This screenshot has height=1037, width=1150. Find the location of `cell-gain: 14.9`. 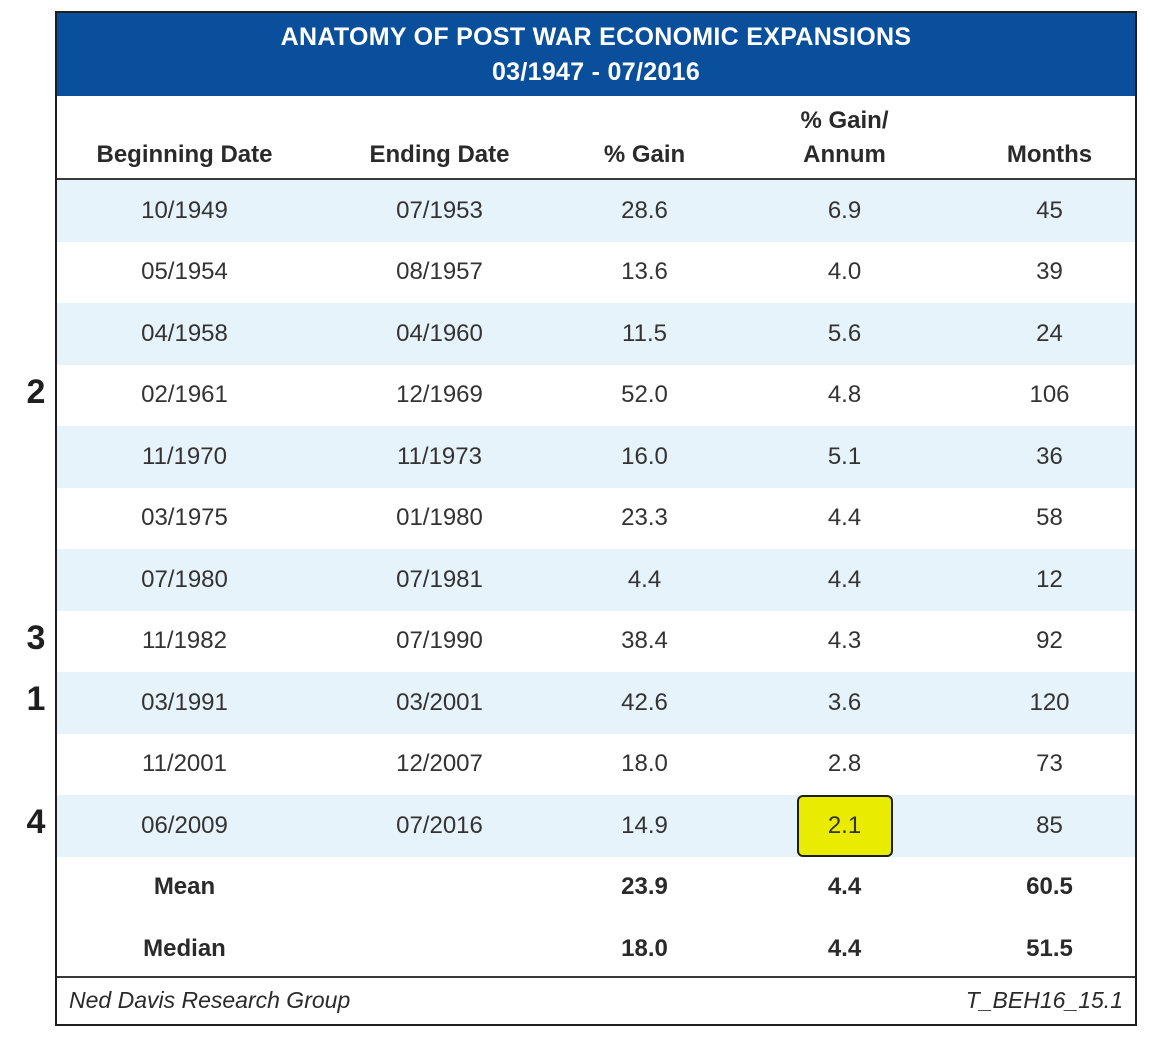

cell-gain: 14.9 is located at coordinates (644, 825).